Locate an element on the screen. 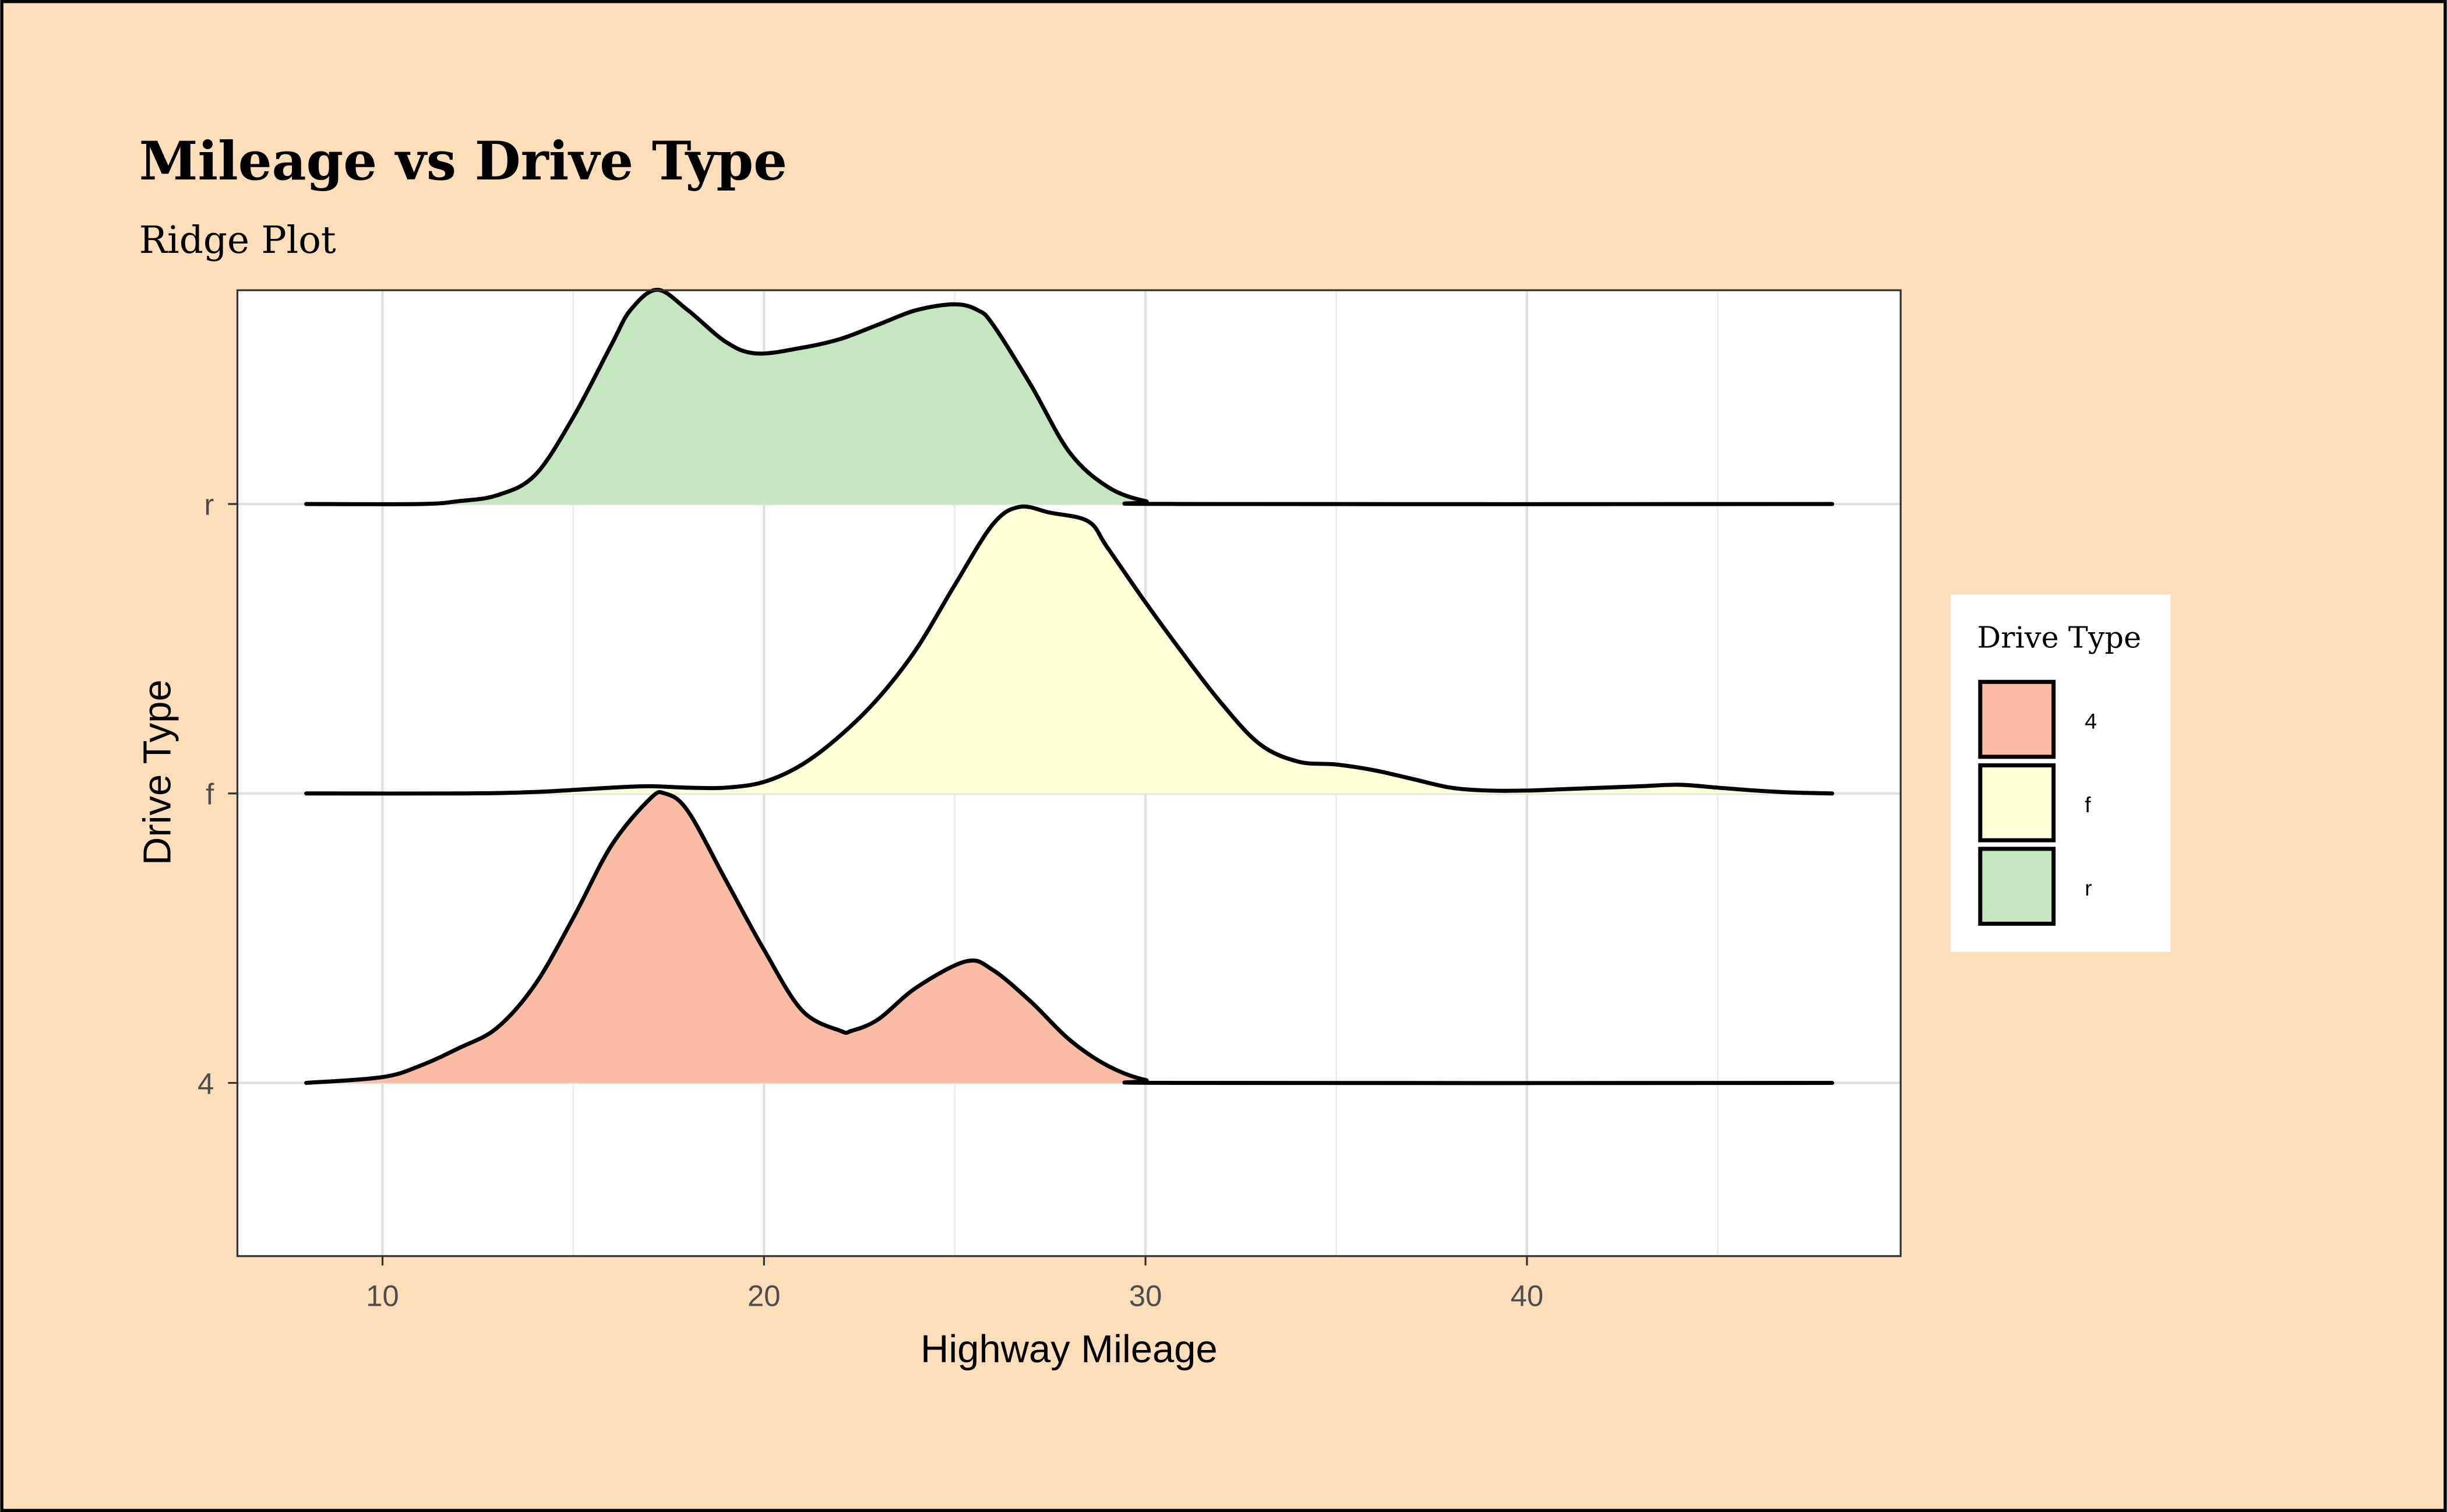  chart-title: Mileage vs Drive Type is located at coordinates (463, 161).